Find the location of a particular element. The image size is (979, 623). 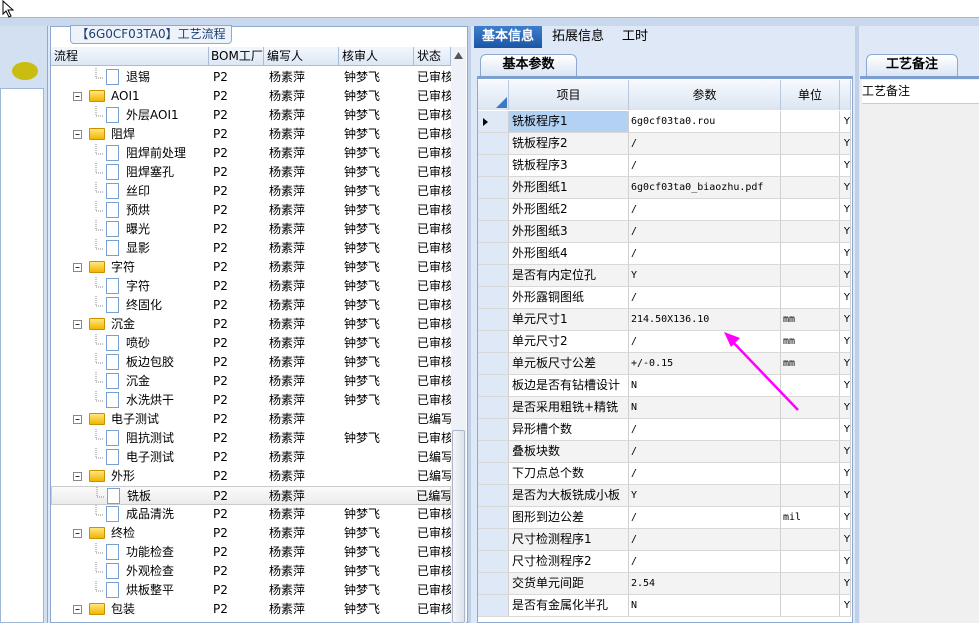

tab-basic-info: 基本信息 is located at coordinates (508, 37).